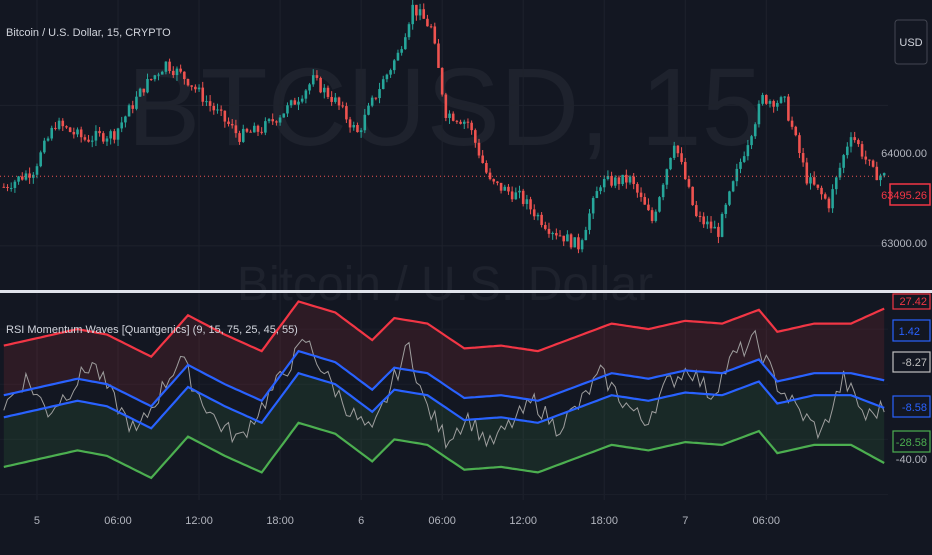 The image size is (932, 555). Describe the element at coordinates (911, 406) in the screenshot. I see `badge-mid-lower: -8.58` at that location.